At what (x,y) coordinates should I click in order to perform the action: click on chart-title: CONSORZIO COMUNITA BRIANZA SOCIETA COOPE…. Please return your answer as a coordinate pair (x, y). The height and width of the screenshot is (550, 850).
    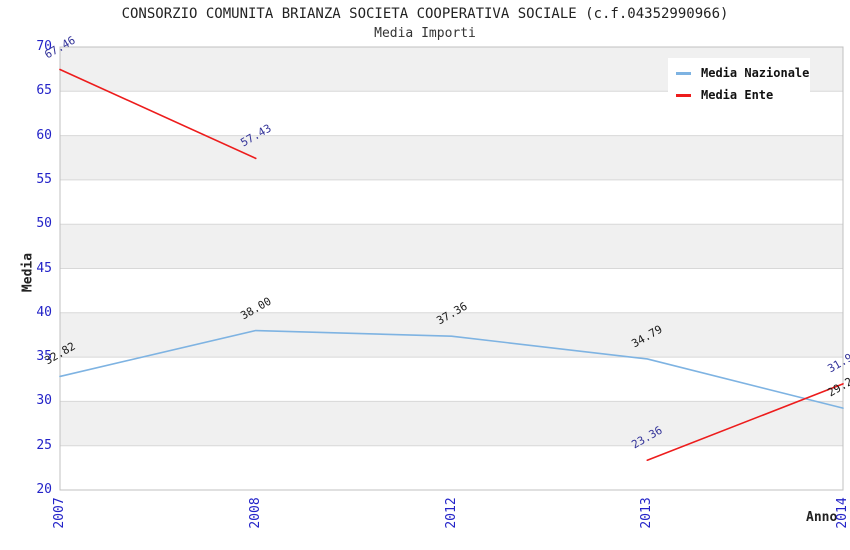
    Looking at the image, I should click on (425, 14).